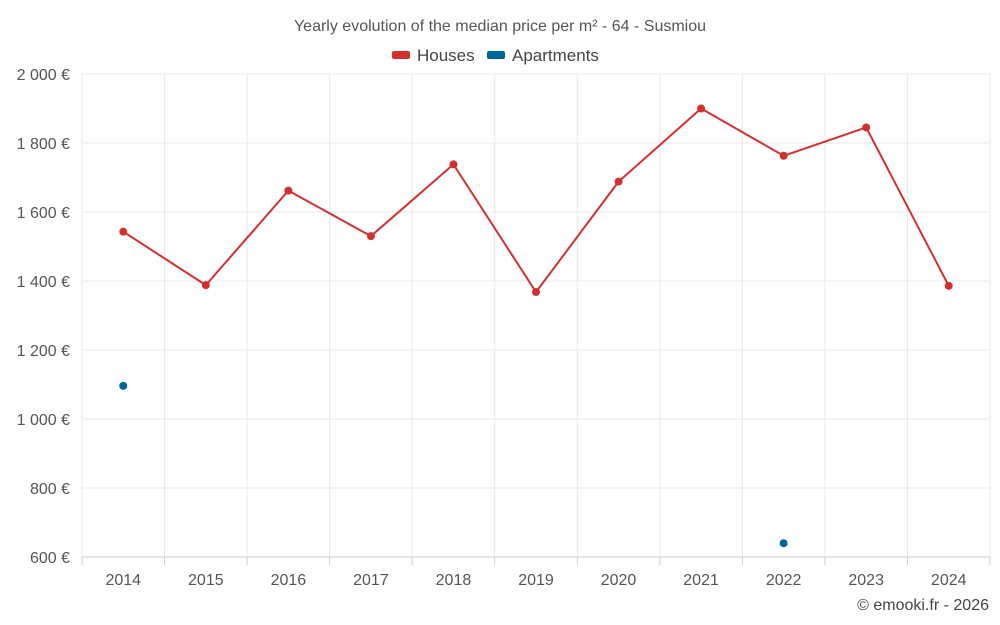 The width and height of the screenshot is (1000, 625). Describe the element at coordinates (50, 558) in the screenshot. I see `y-tick-label: 600 €` at that location.